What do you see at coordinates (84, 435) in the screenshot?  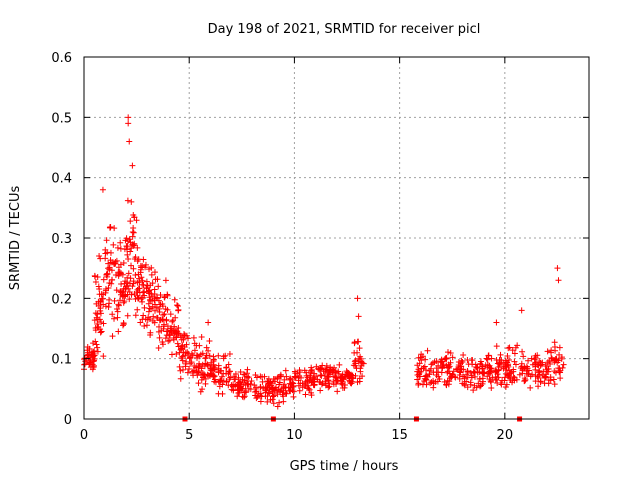 I see `x-tick-label: 0` at bounding box center [84, 435].